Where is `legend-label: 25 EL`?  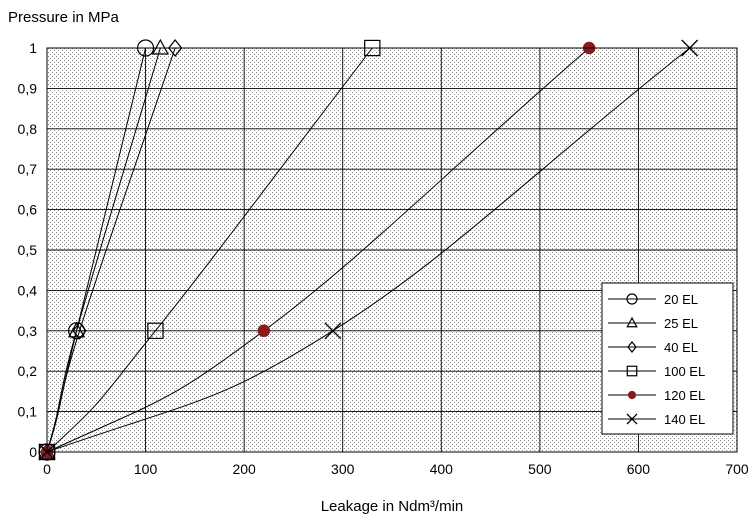 legend-label: 25 EL is located at coordinates (681, 323).